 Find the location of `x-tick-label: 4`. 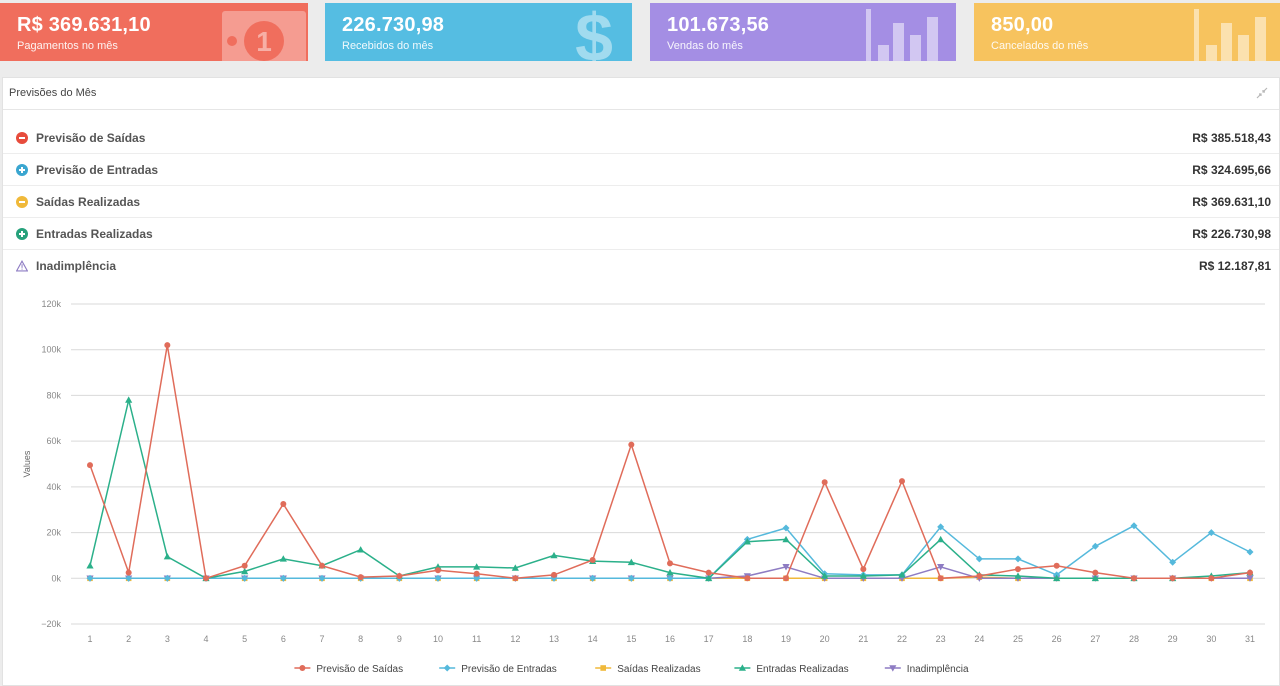

x-tick-label: 4 is located at coordinates (205, 639).